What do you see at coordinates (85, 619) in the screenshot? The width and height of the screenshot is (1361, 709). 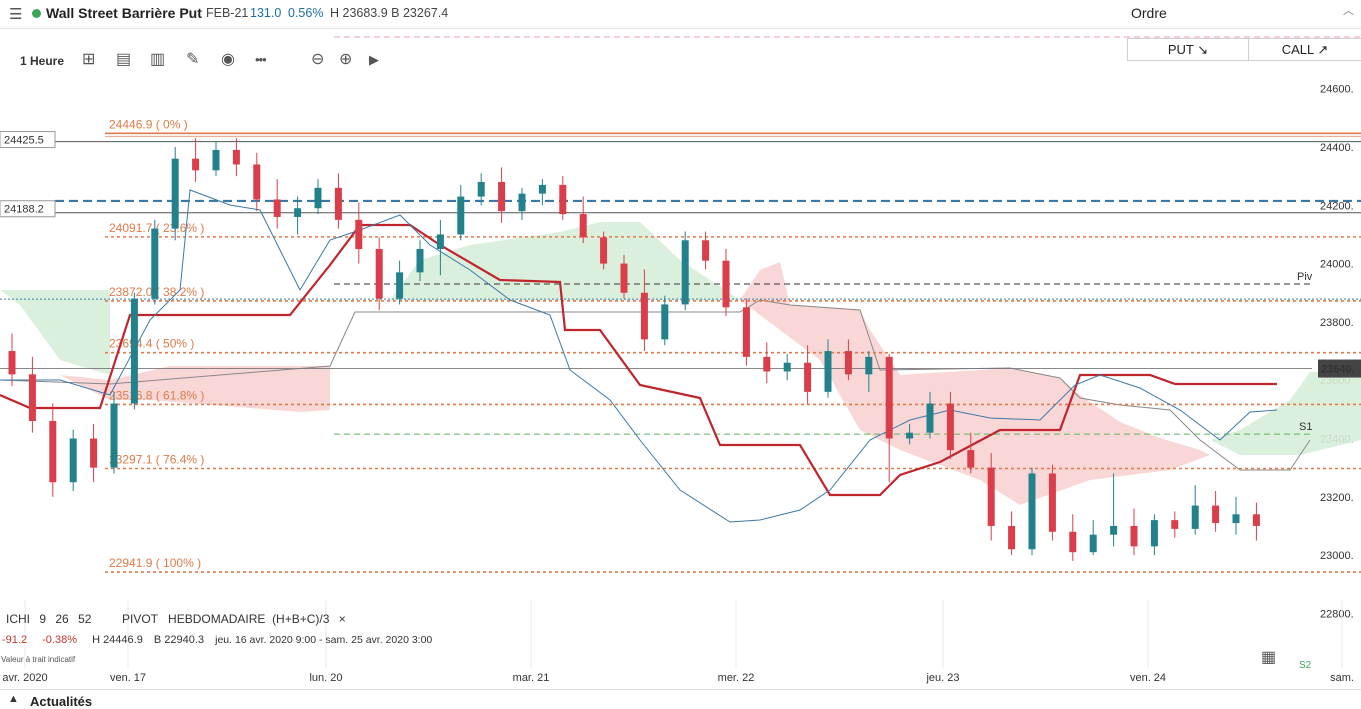 I see `ichimoku-param: 52` at bounding box center [85, 619].